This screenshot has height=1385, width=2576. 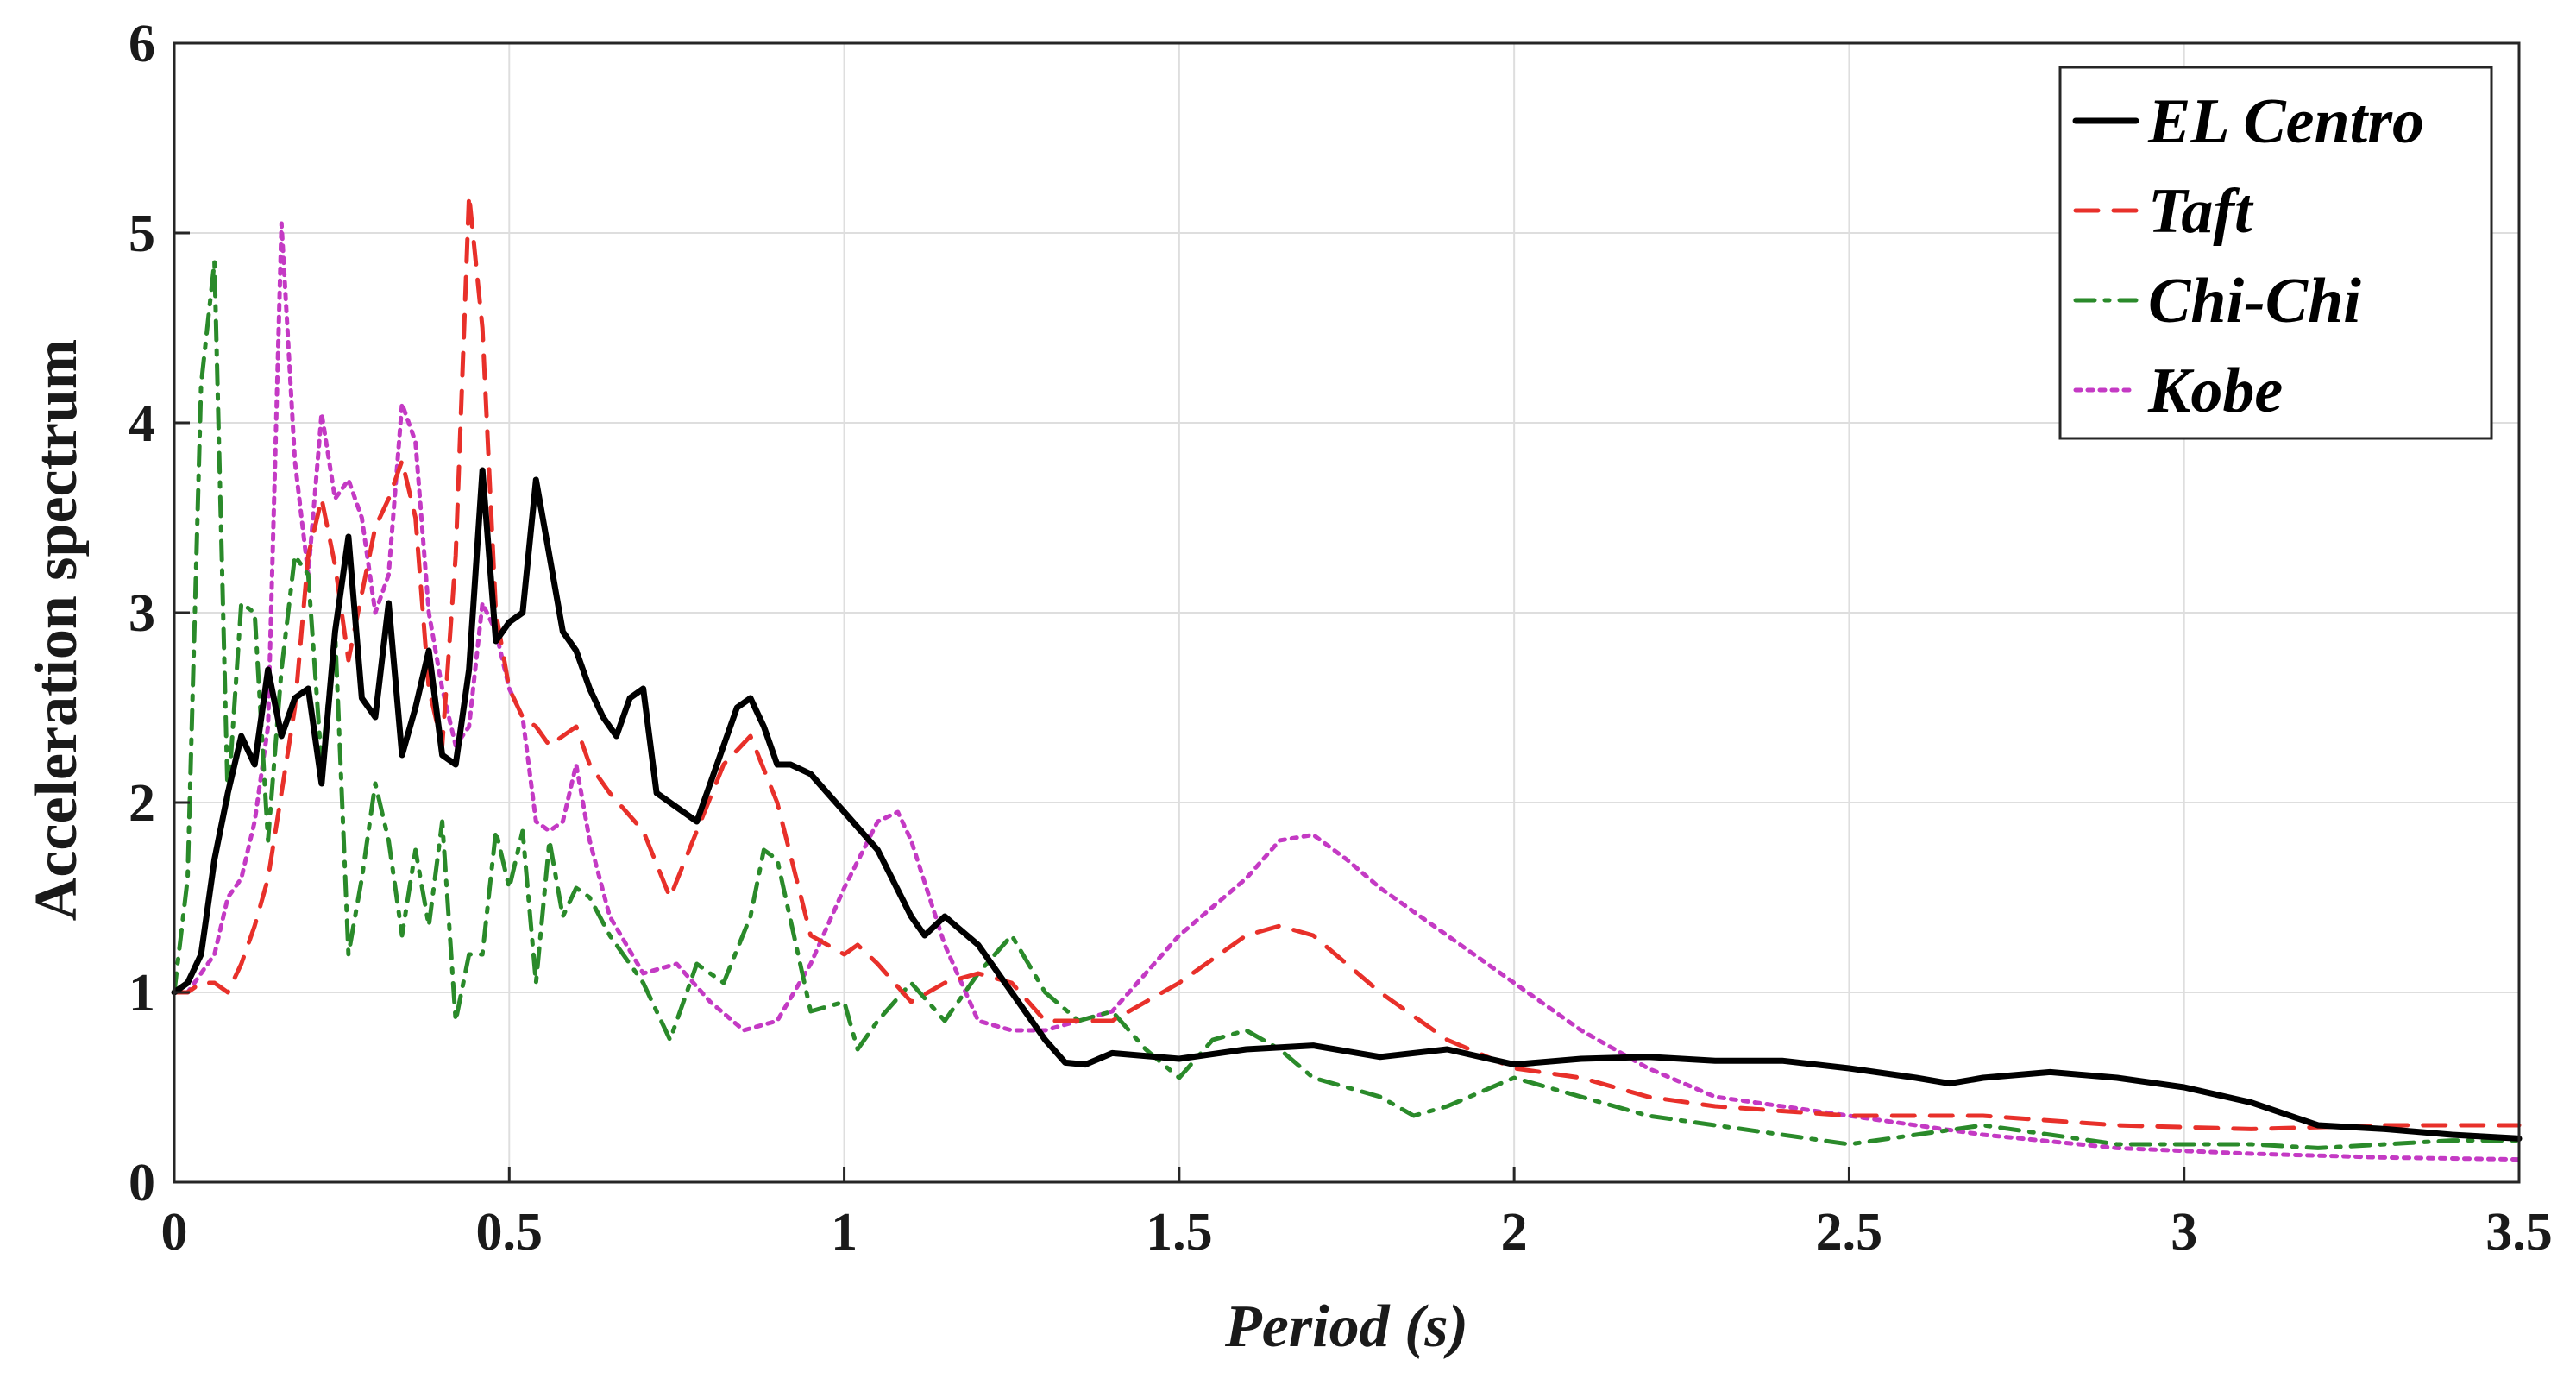 What do you see at coordinates (56, 630) in the screenshot?
I see `y-axis-label: Acceleration spectrum` at bounding box center [56, 630].